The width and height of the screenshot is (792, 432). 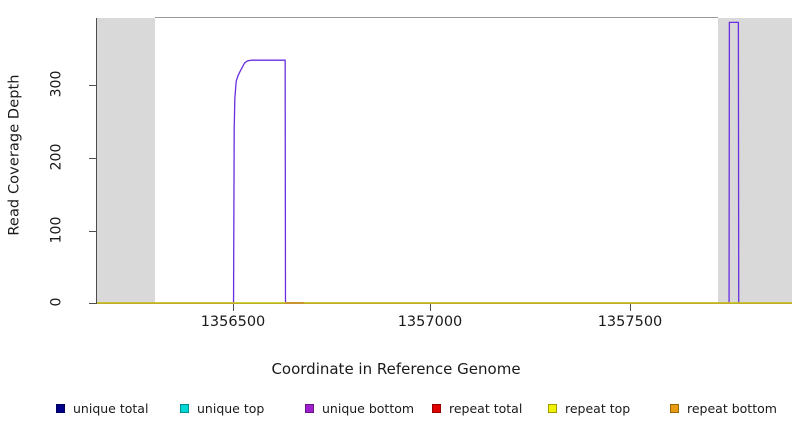 I want to click on legend-item-repeat-top: repeat top, so click(x=589, y=408).